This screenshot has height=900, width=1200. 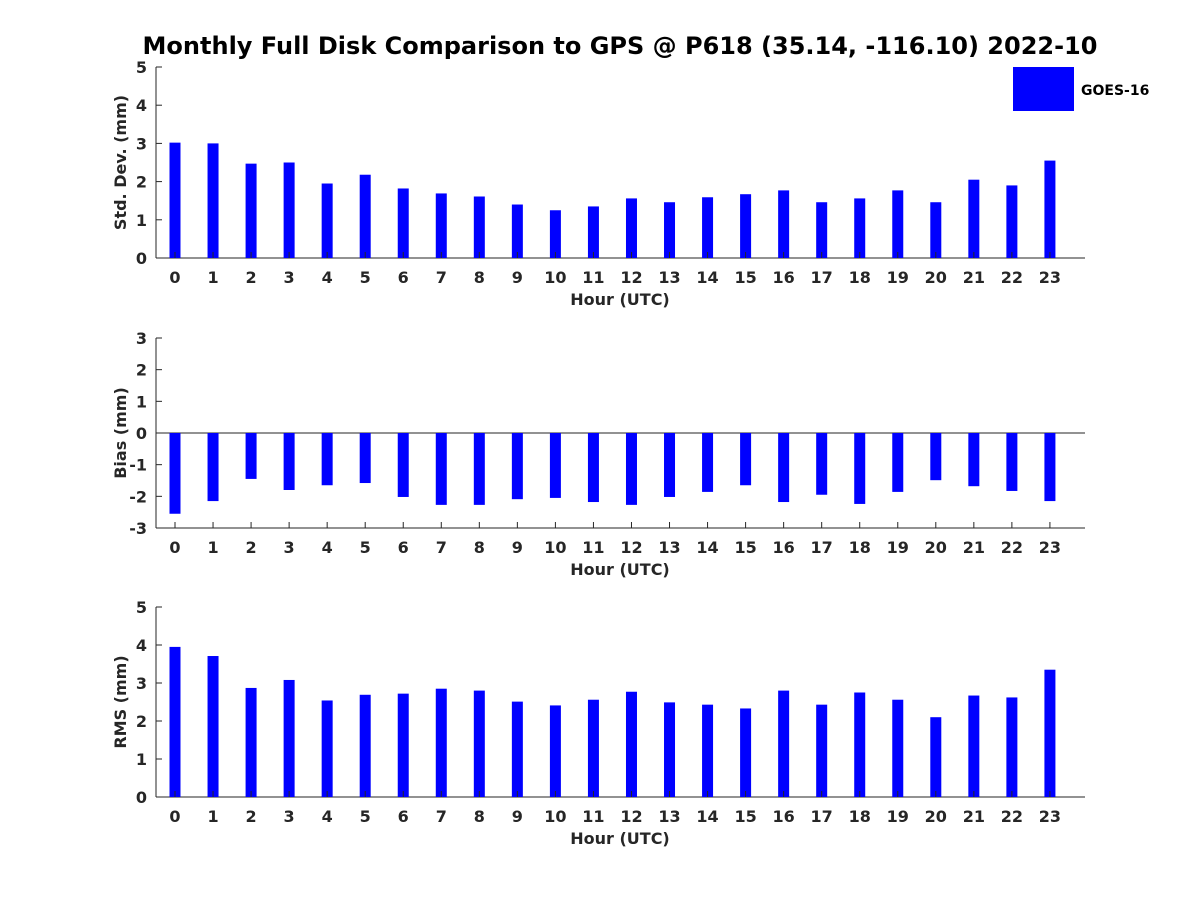 What do you see at coordinates (784, 816) in the screenshot?
I see `rms-x-tick-label: 16` at bounding box center [784, 816].